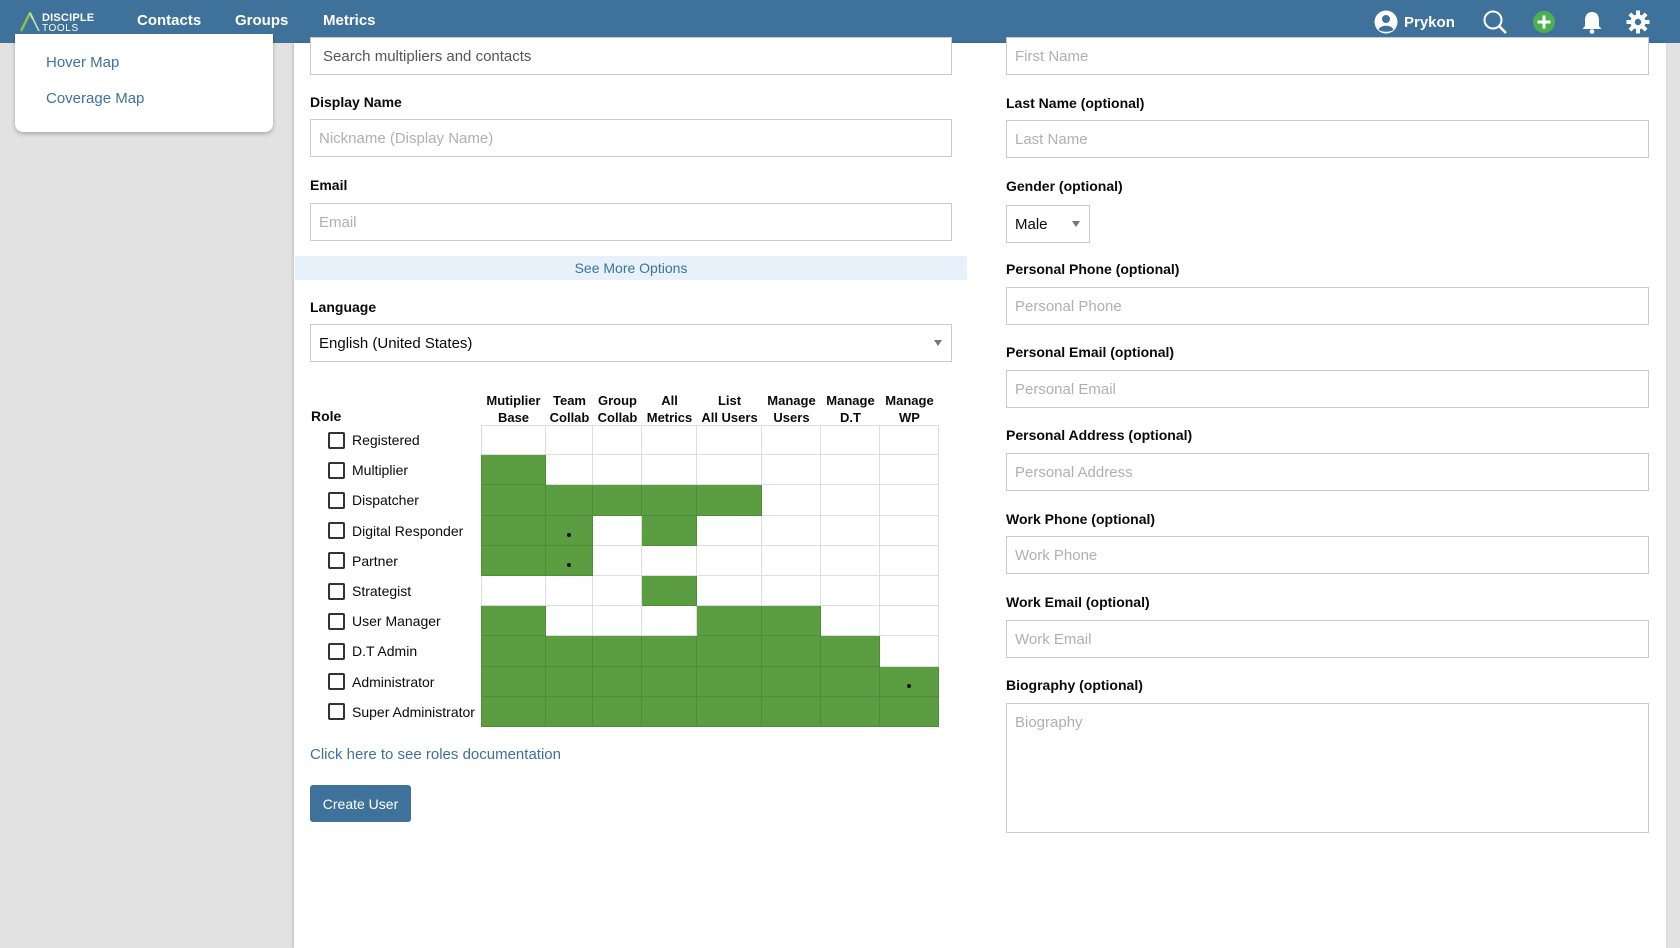 The width and height of the screenshot is (1680, 948). Describe the element at coordinates (1592, 22) in the screenshot. I see `bell-icon` at that location.